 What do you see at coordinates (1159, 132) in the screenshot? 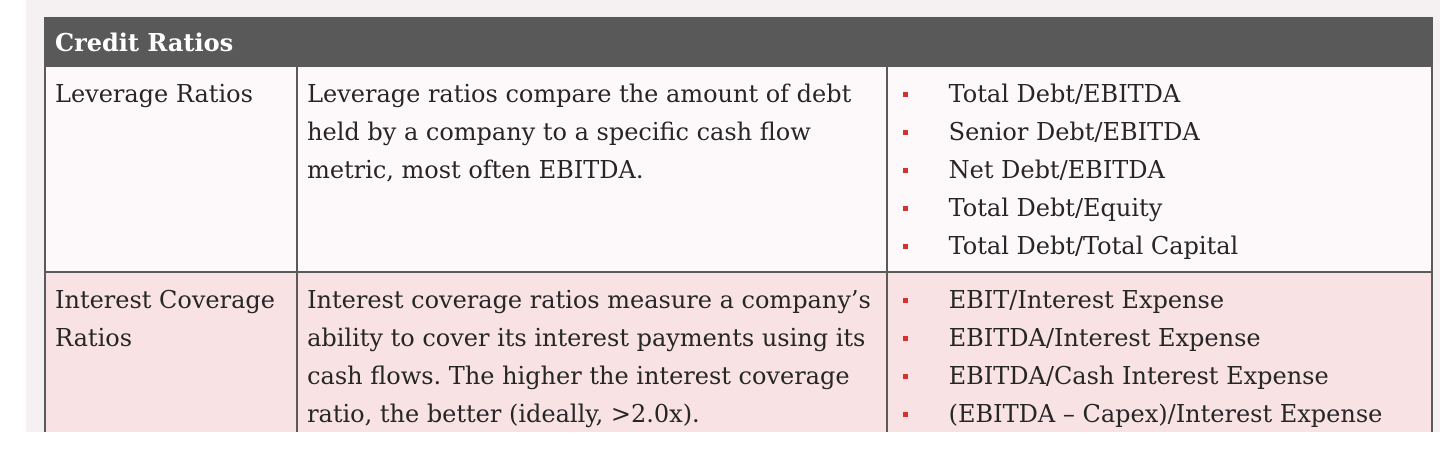
I see `metric-item: Senior Debt/EBITDA` at bounding box center [1159, 132].